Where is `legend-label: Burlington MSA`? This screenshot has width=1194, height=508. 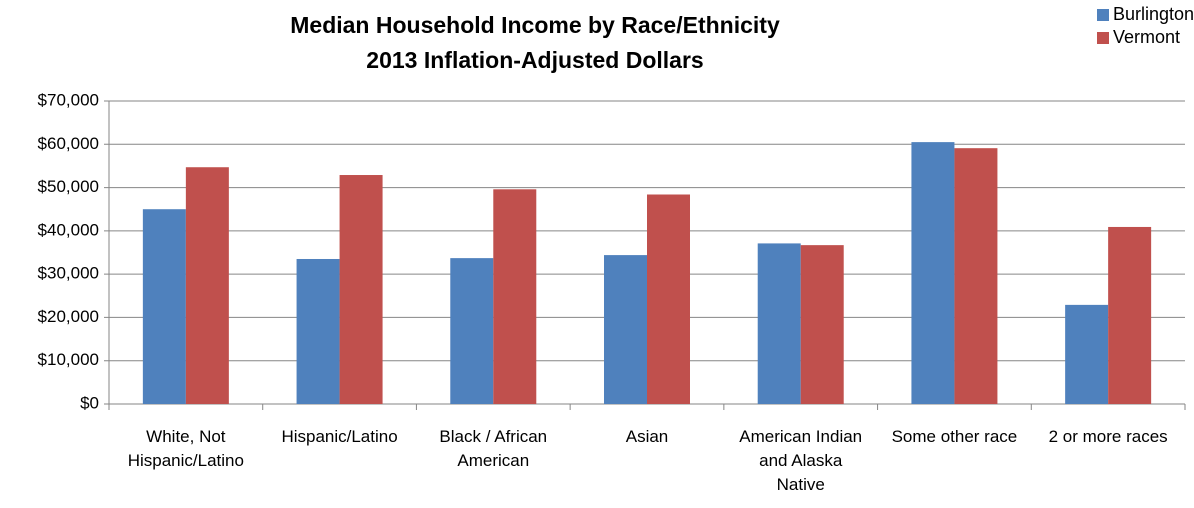
legend-label: Burlington MSA is located at coordinates (1153, 14).